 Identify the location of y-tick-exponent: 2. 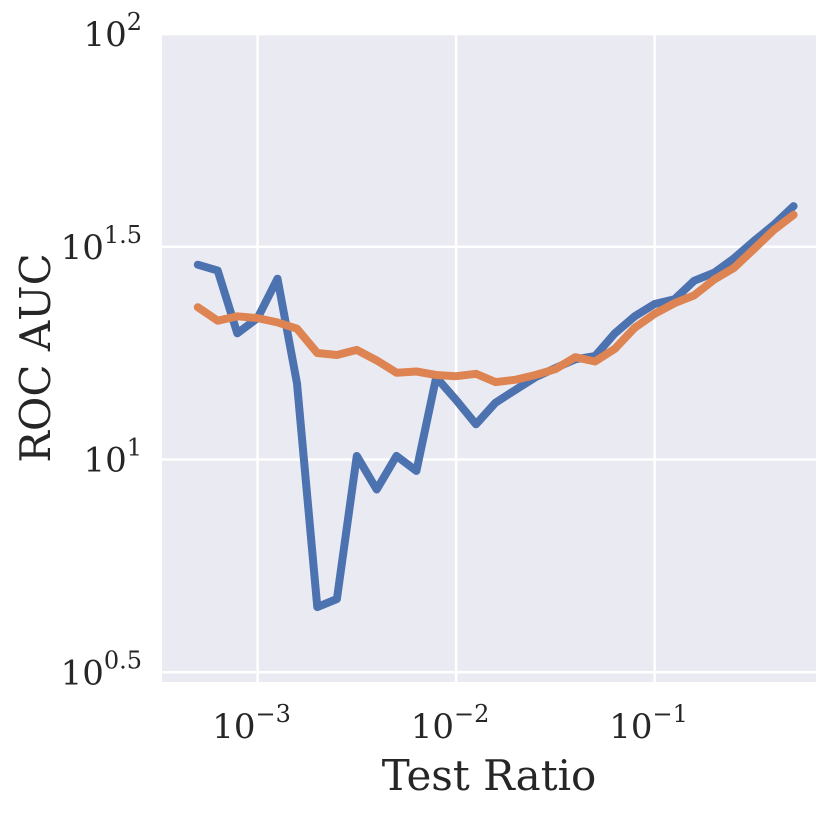
(134, 22).